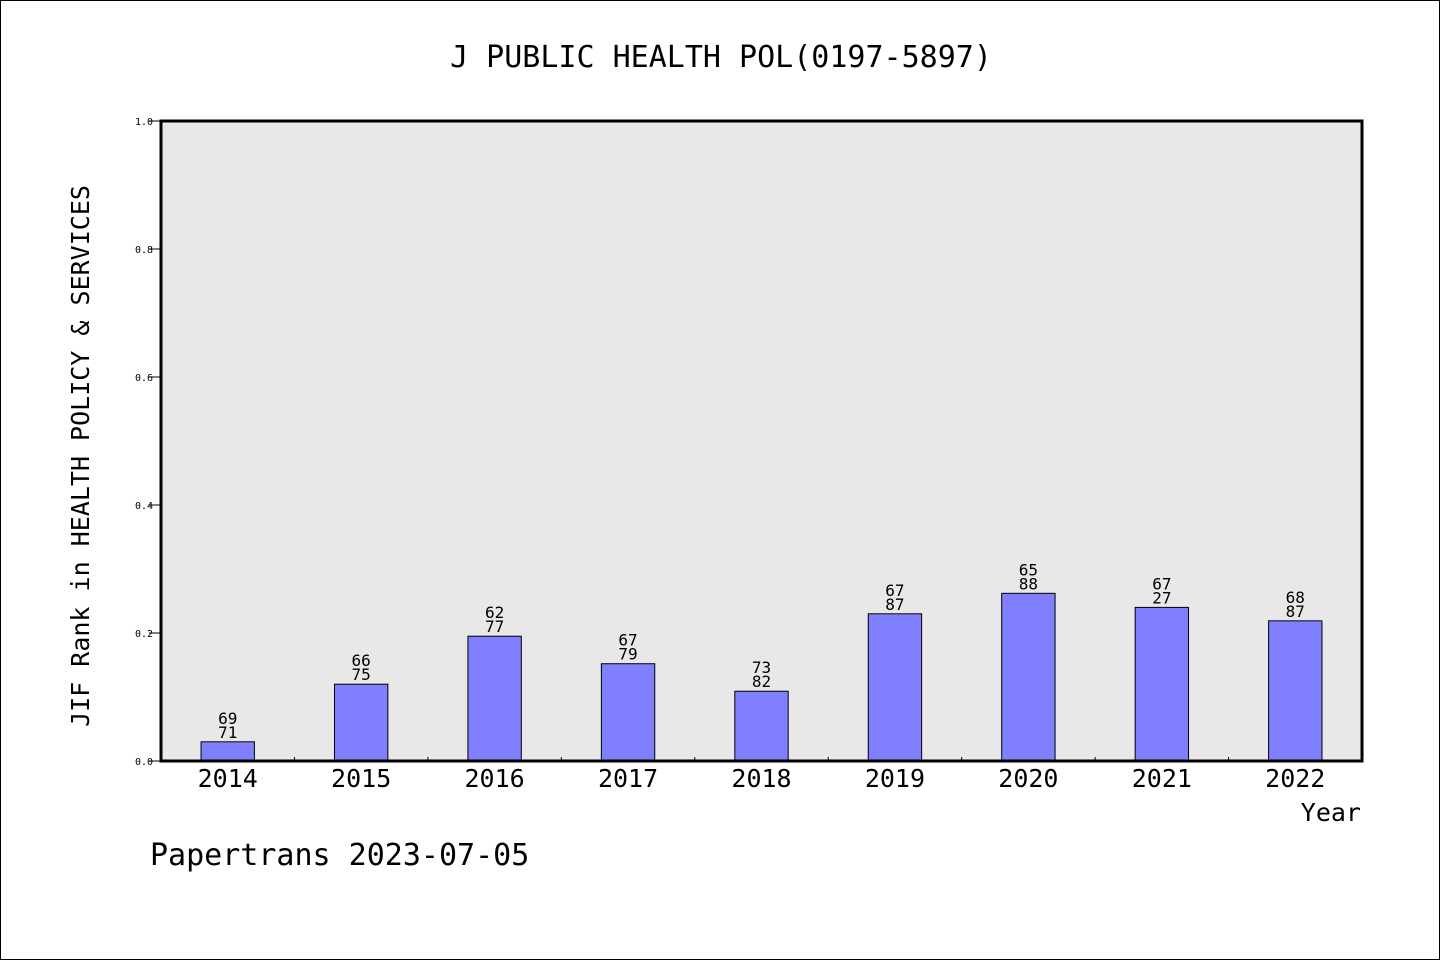 The image size is (1440, 960). I want to click on bar-rank-label: 66, so click(361, 660).